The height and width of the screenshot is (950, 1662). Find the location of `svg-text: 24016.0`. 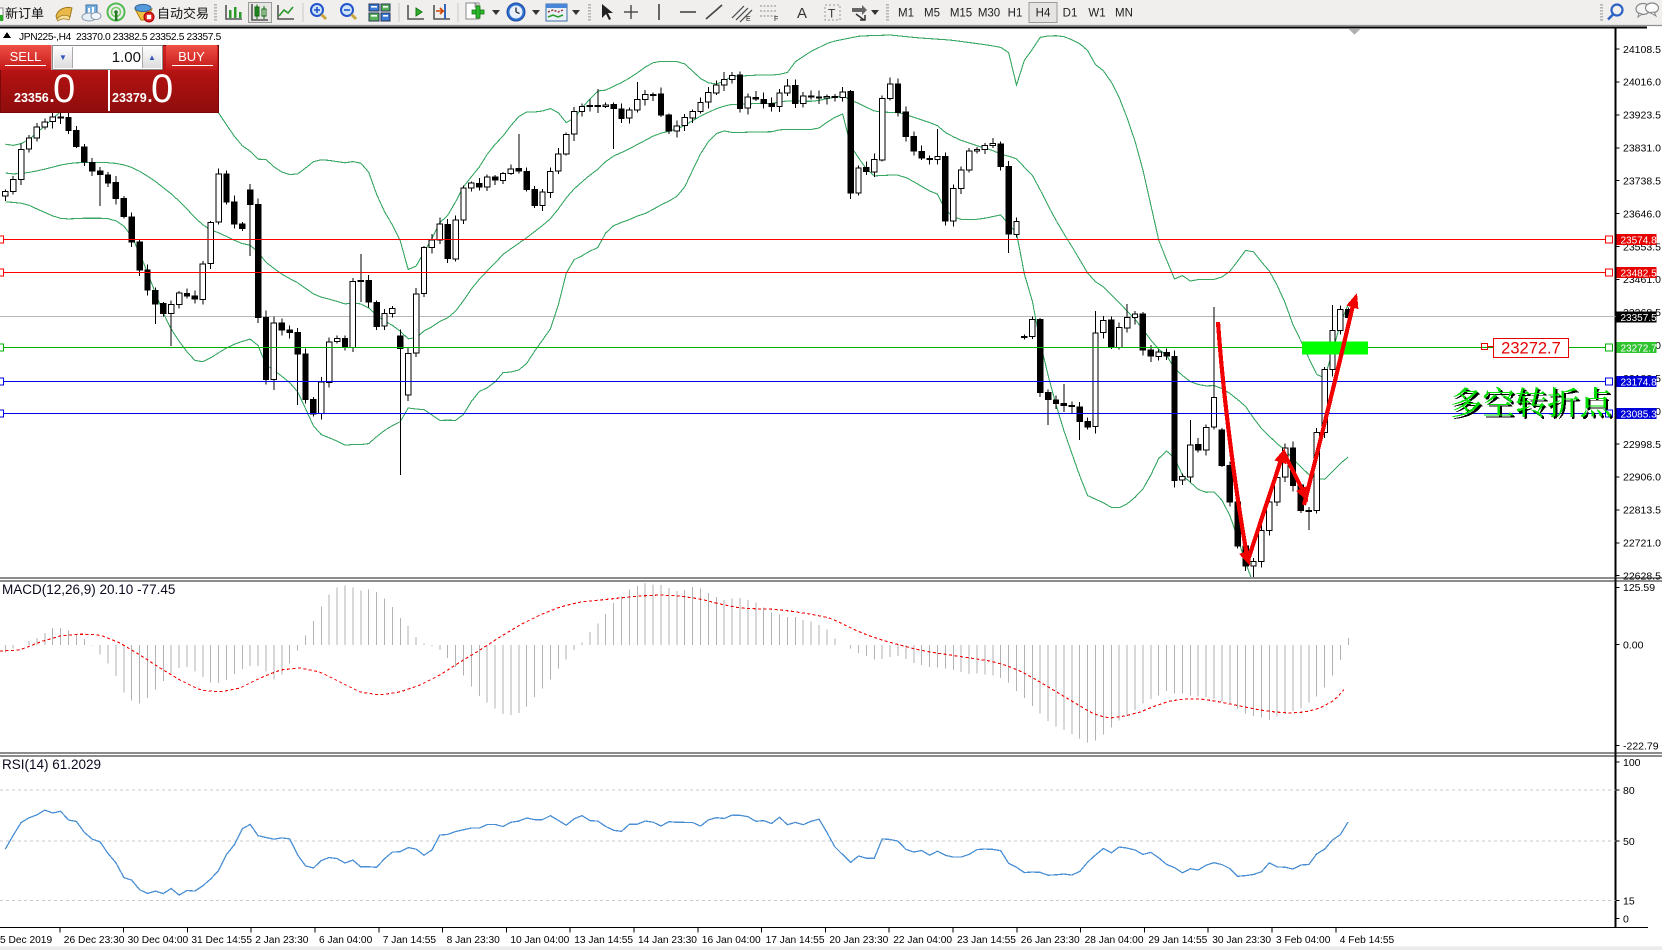

svg-text: 24016.0 is located at coordinates (1642, 83).